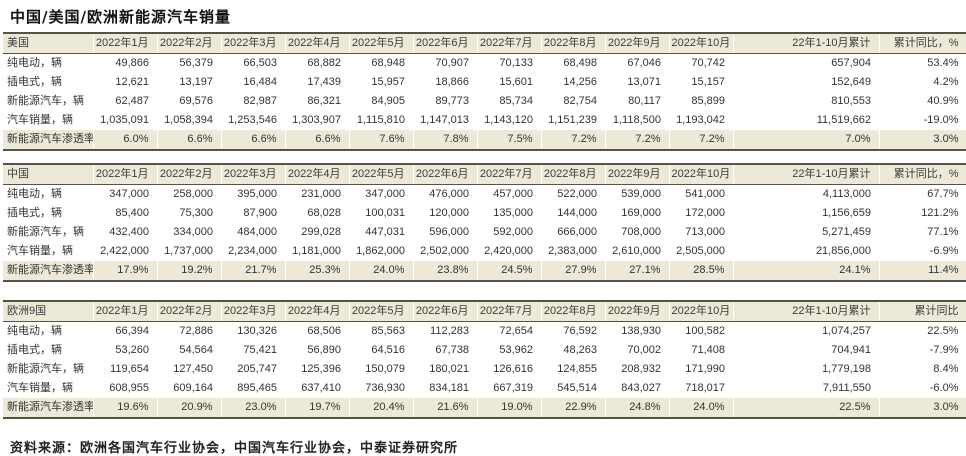 This screenshot has height=456, width=966. What do you see at coordinates (253, 388) in the screenshot?
I see `value-cell: 895,465` at bounding box center [253, 388].